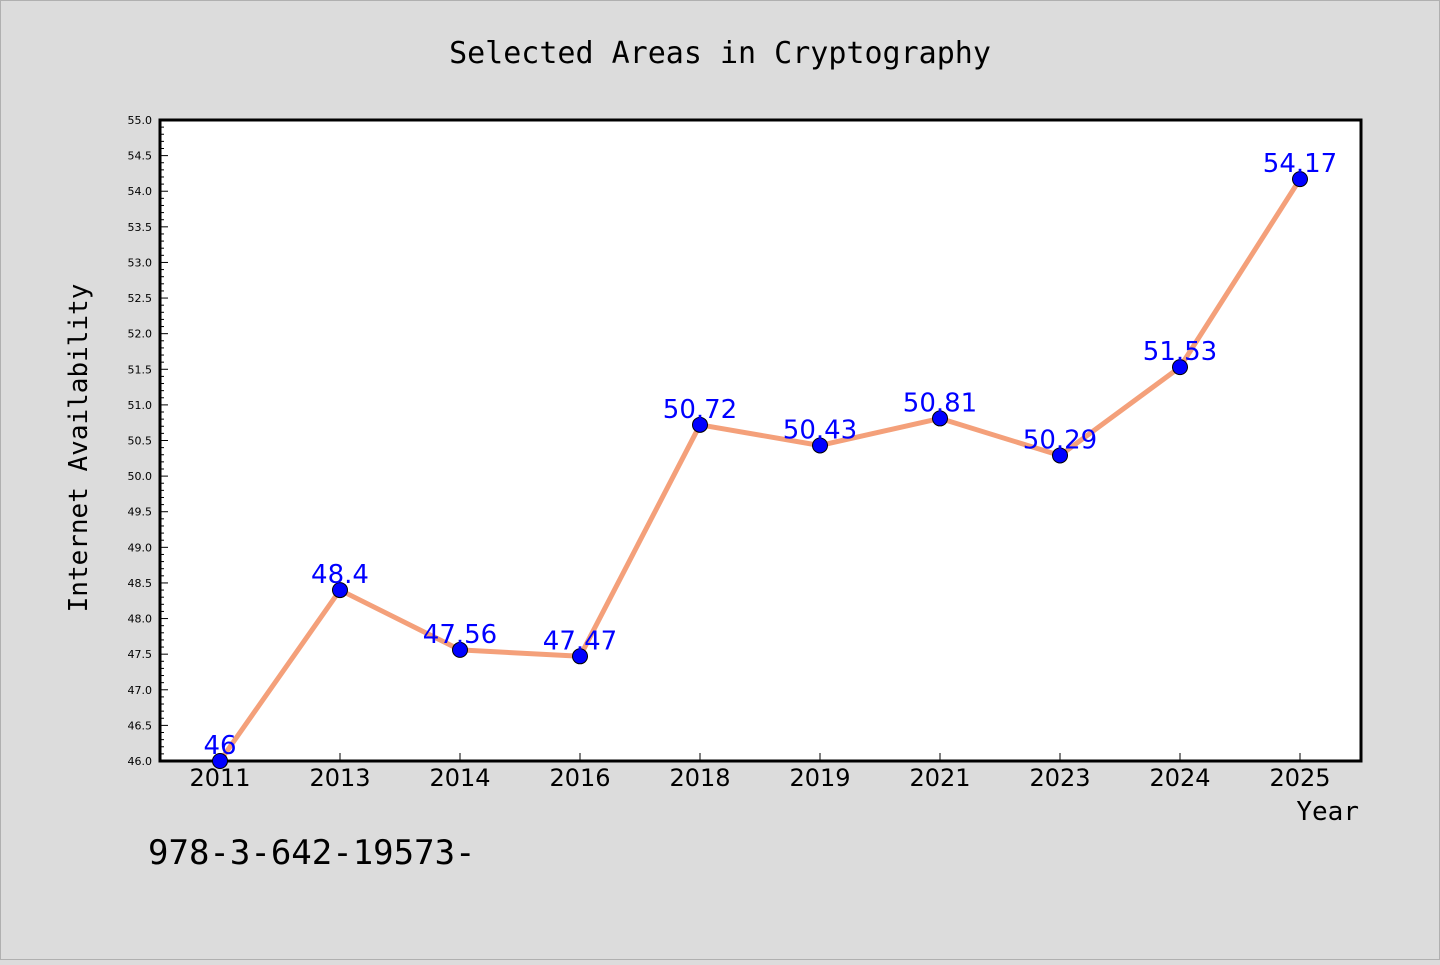  What do you see at coordinates (140, 583) in the screenshot?
I see `y-tick-label: 48.5` at bounding box center [140, 583].